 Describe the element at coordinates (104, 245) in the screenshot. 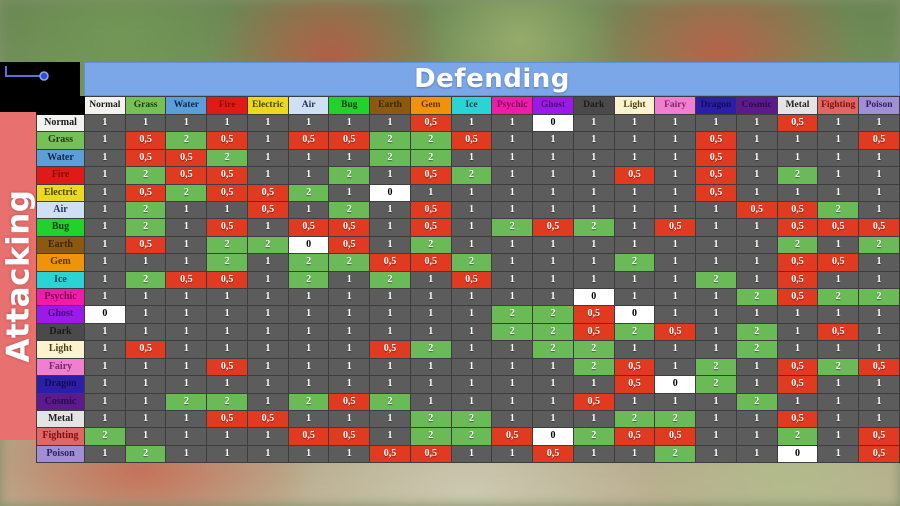

I see `cell-earth-vs-normal: 1` at that location.